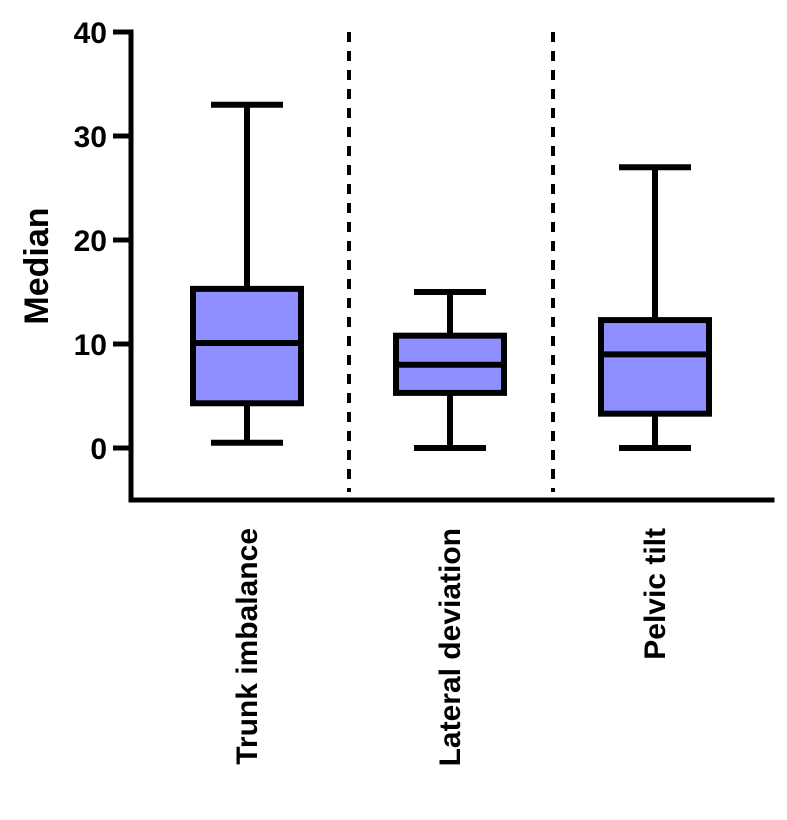  I want to click on y-tick-label: 10, so click(90, 345).